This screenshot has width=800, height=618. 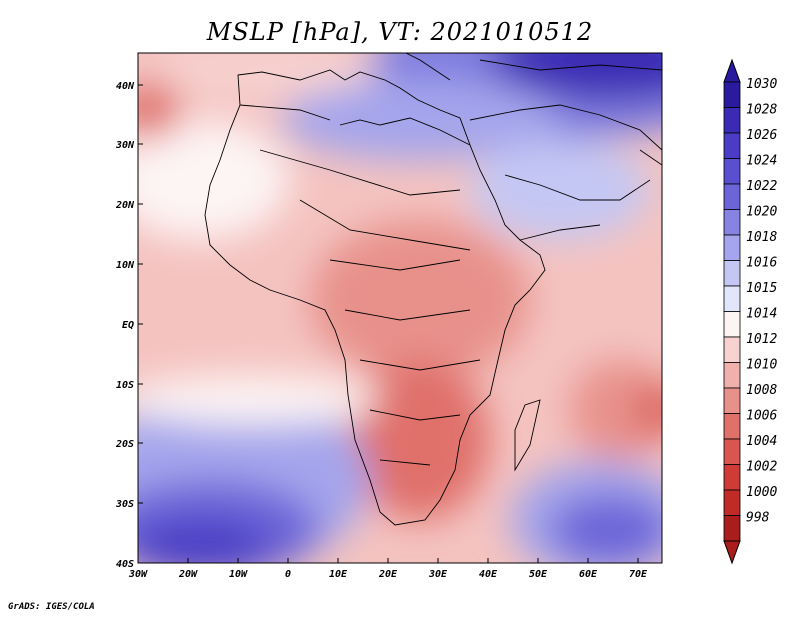 What do you see at coordinates (761, 339) in the screenshot?
I see `colorbar-label: 1012` at bounding box center [761, 339].